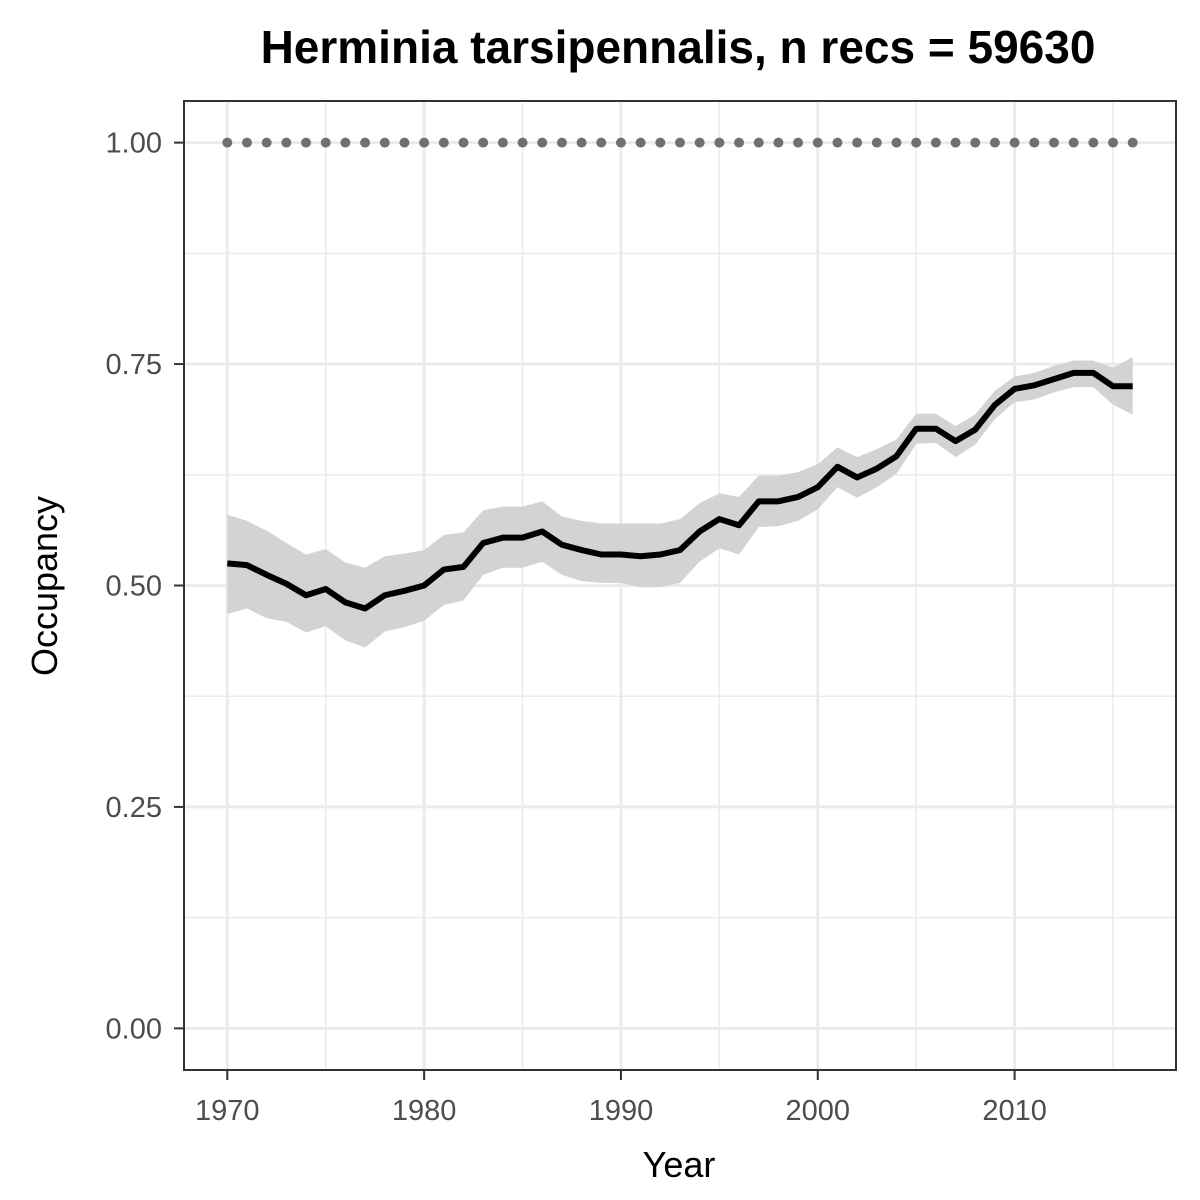 This screenshot has width=1200, height=1200. What do you see at coordinates (134, 365) in the screenshot?
I see `y-tick-label: 0.75` at bounding box center [134, 365].